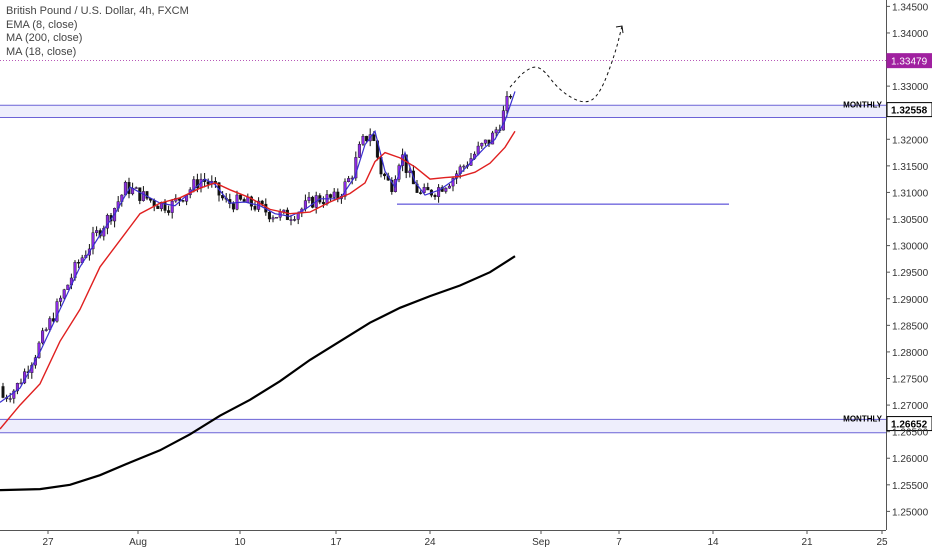  What do you see at coordinates (910, 140) in the screenshot?
I see `price-tick-label: 1.32000` at bounding box center [910, 140].